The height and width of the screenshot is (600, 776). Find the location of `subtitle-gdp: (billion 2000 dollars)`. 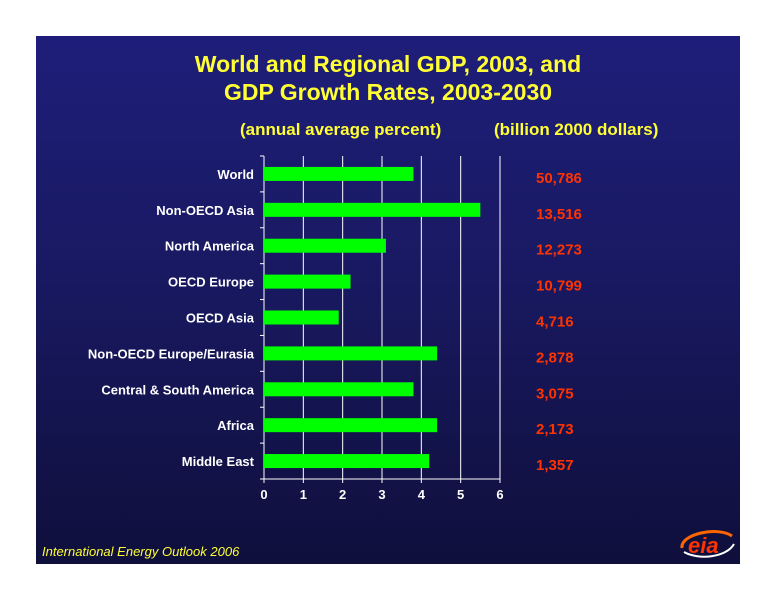

subtitle-gdp: (billion 2000 dollars) is located at coordinates (576, 129).